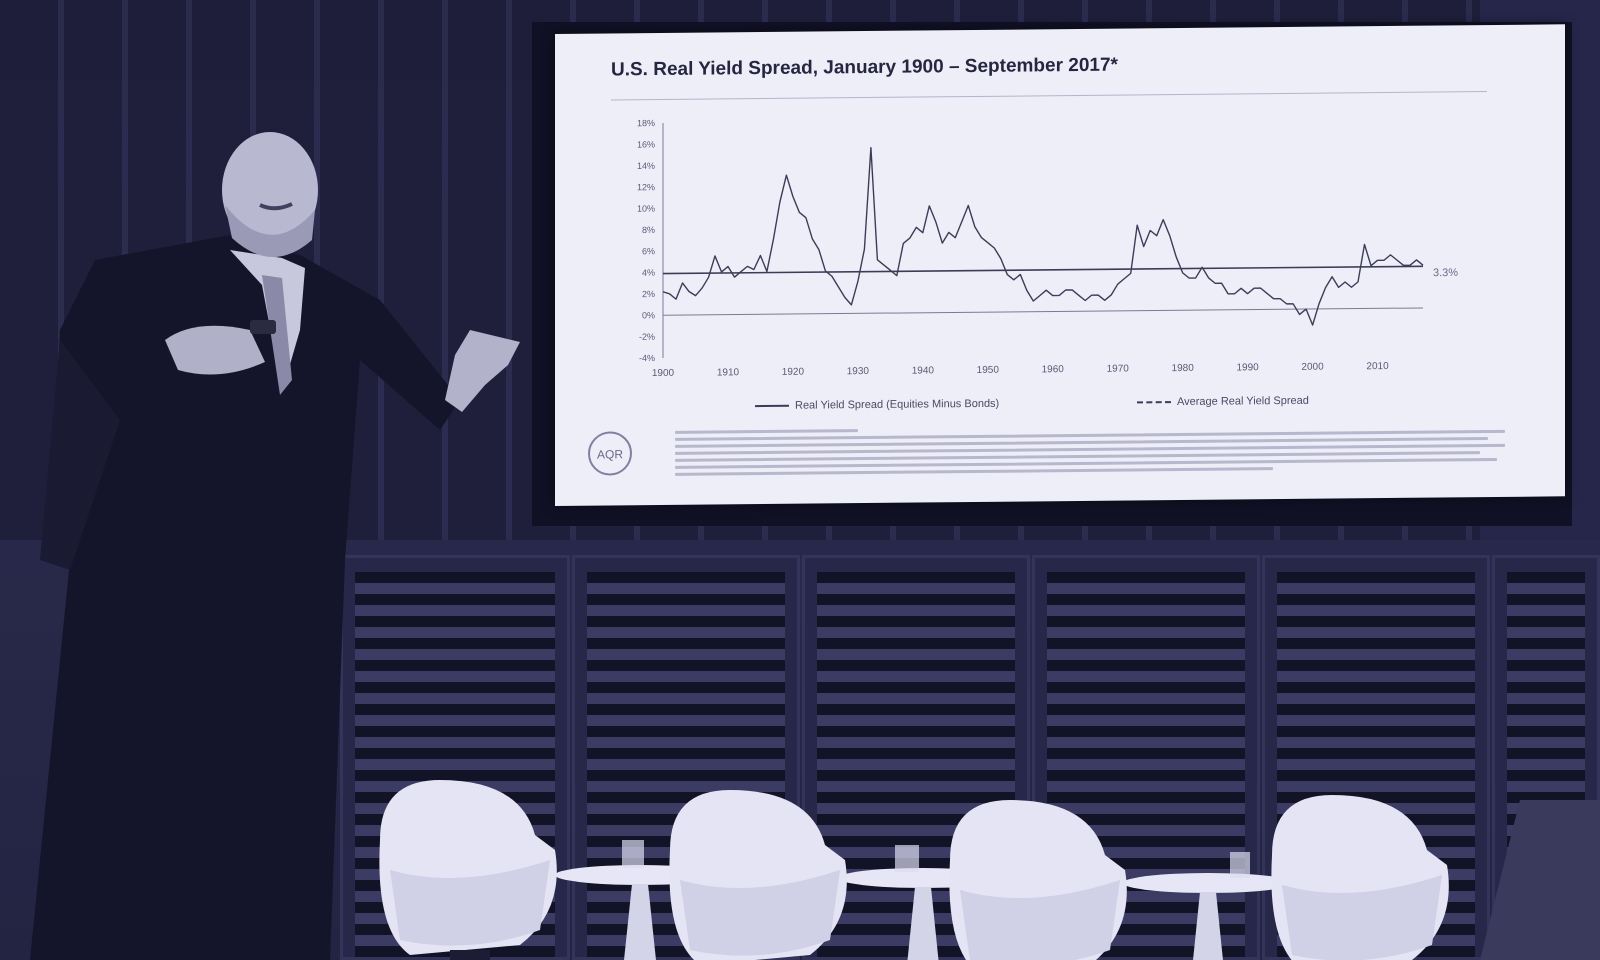  I want to click on y-tick-label: -2%, so click(647, 337).